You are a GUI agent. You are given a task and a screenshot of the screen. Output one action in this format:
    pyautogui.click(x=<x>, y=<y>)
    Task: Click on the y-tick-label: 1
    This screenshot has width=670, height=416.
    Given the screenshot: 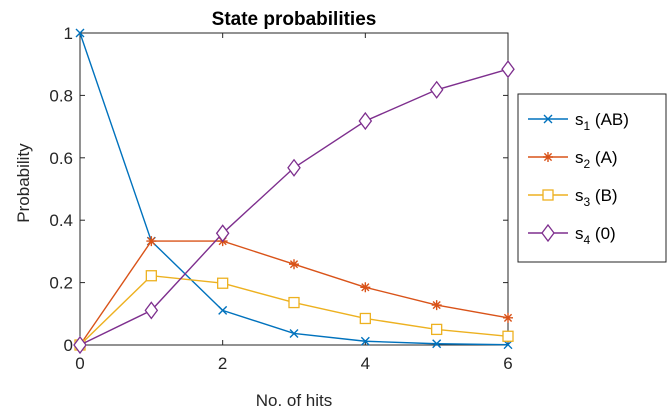 What is the action you would take?
    pyautogui.click(x=68, y=33)
    